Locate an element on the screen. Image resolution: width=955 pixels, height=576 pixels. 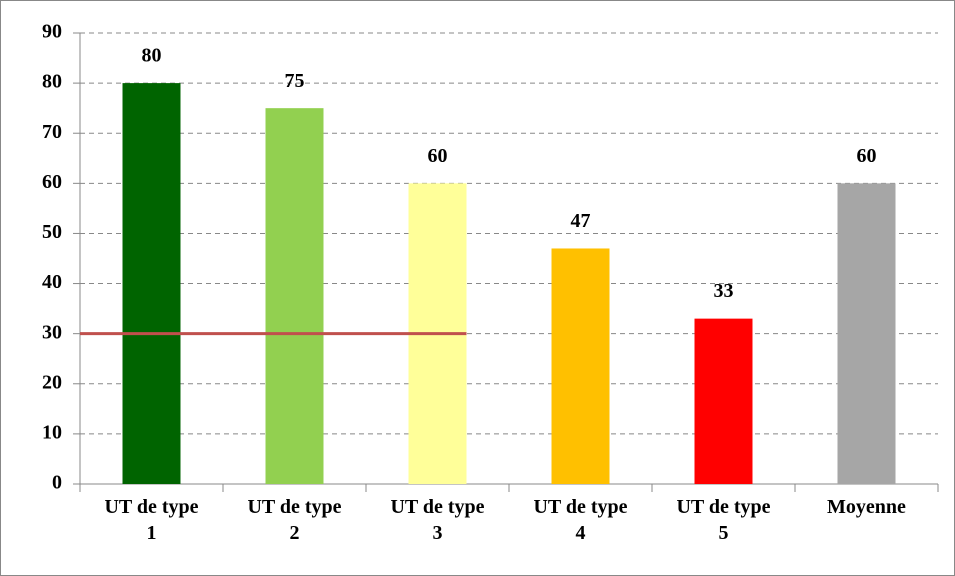
x-tick-label: UT de type 5 is located at coordinates (723, 520).